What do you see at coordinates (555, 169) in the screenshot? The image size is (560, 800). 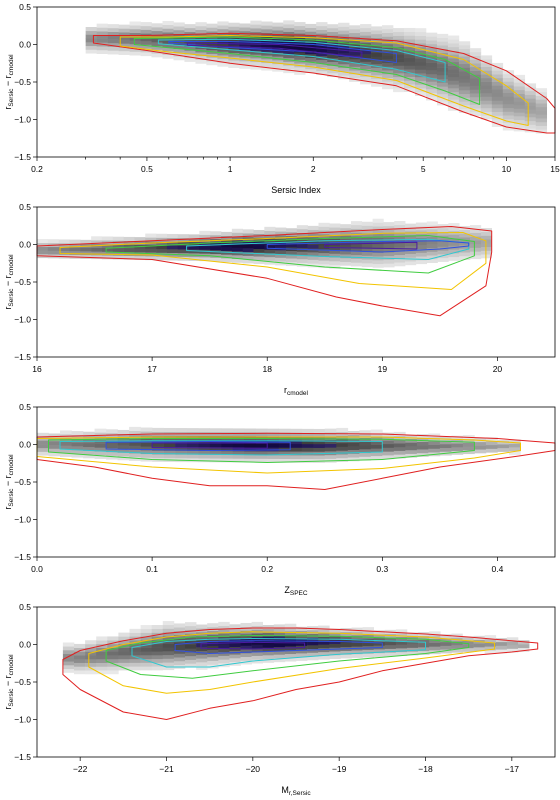 I see `x-tick-label: 15` at bounding box center [555, 169].